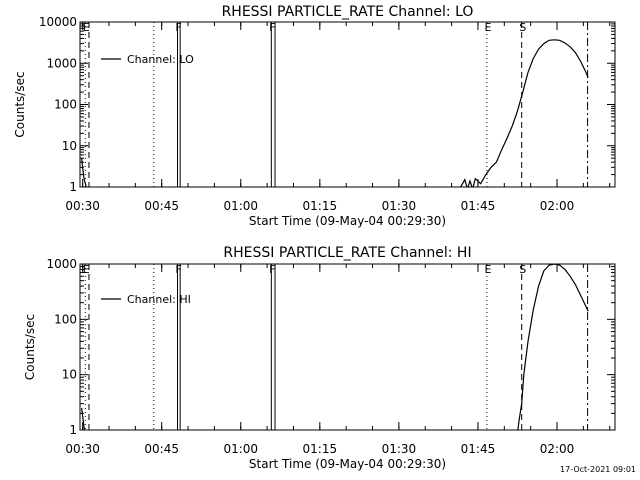  What do you see at coordinates (58, 22) in the screenshot?
I see `y-tick-label: 10000` at bounding box center [58, 22].